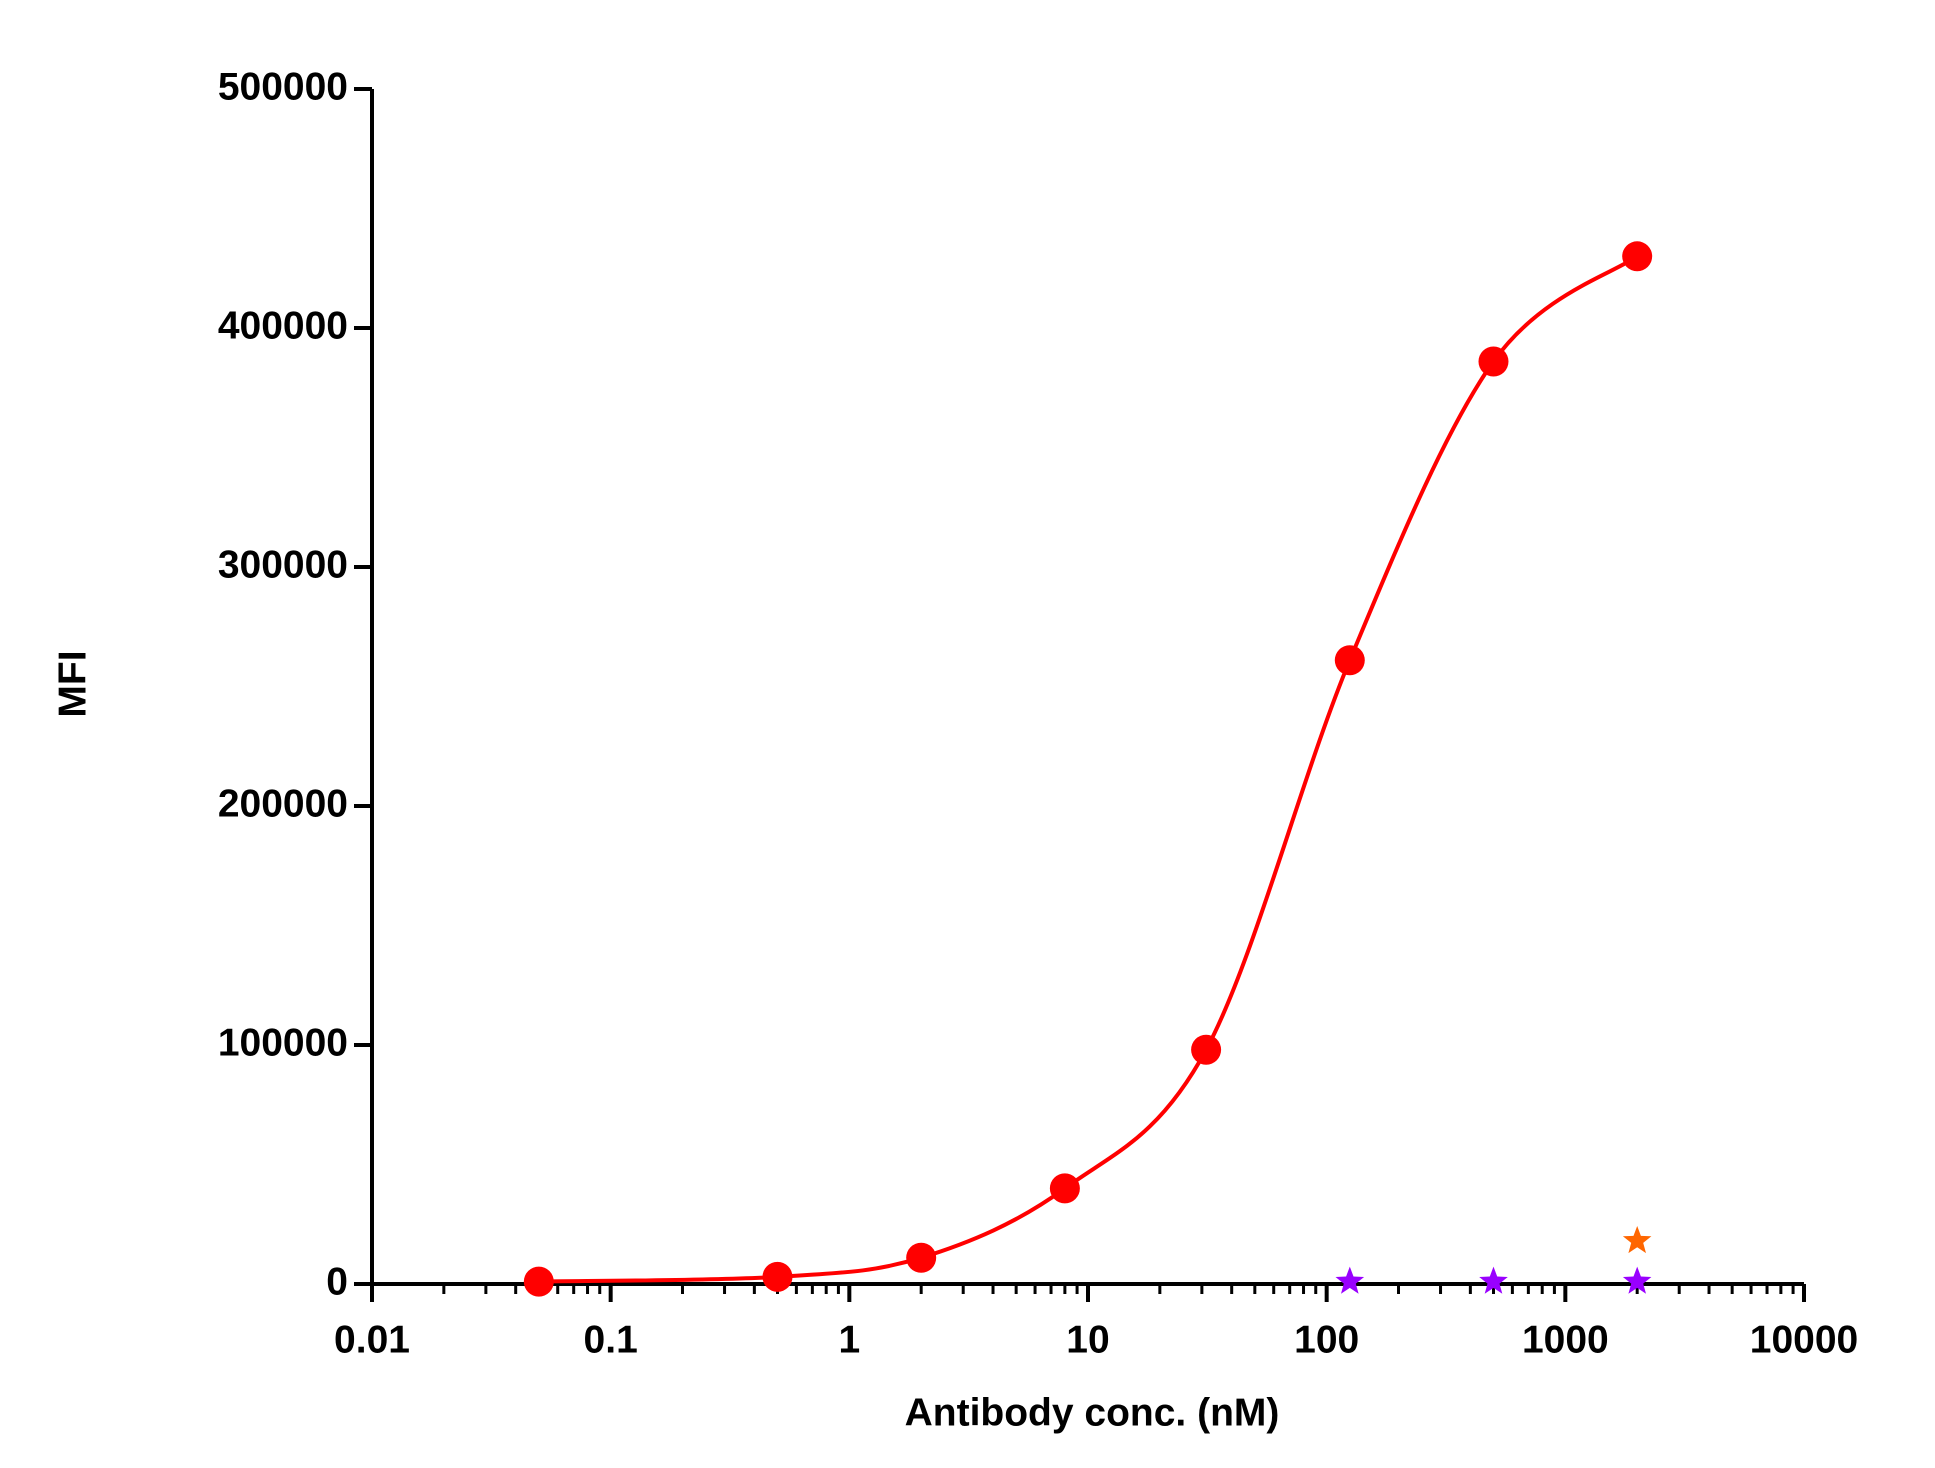 The height and width of the screenshot is (1468, 1935). What do you see at coordinates (1804, 1339) in the screenshot?
I see `x-tick-label: 10000` at bounding box center [1804, 1339].